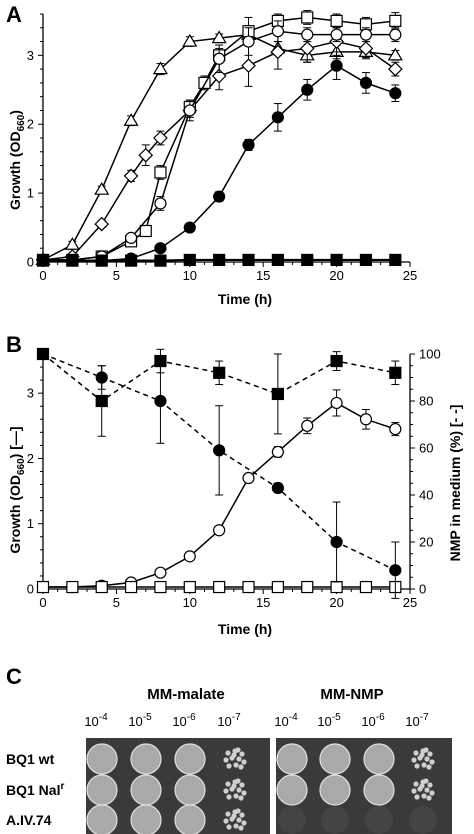  Describe the element at coordinates (424, 717) in the screenshot. I see `dilution-exponent: -7` at that location.